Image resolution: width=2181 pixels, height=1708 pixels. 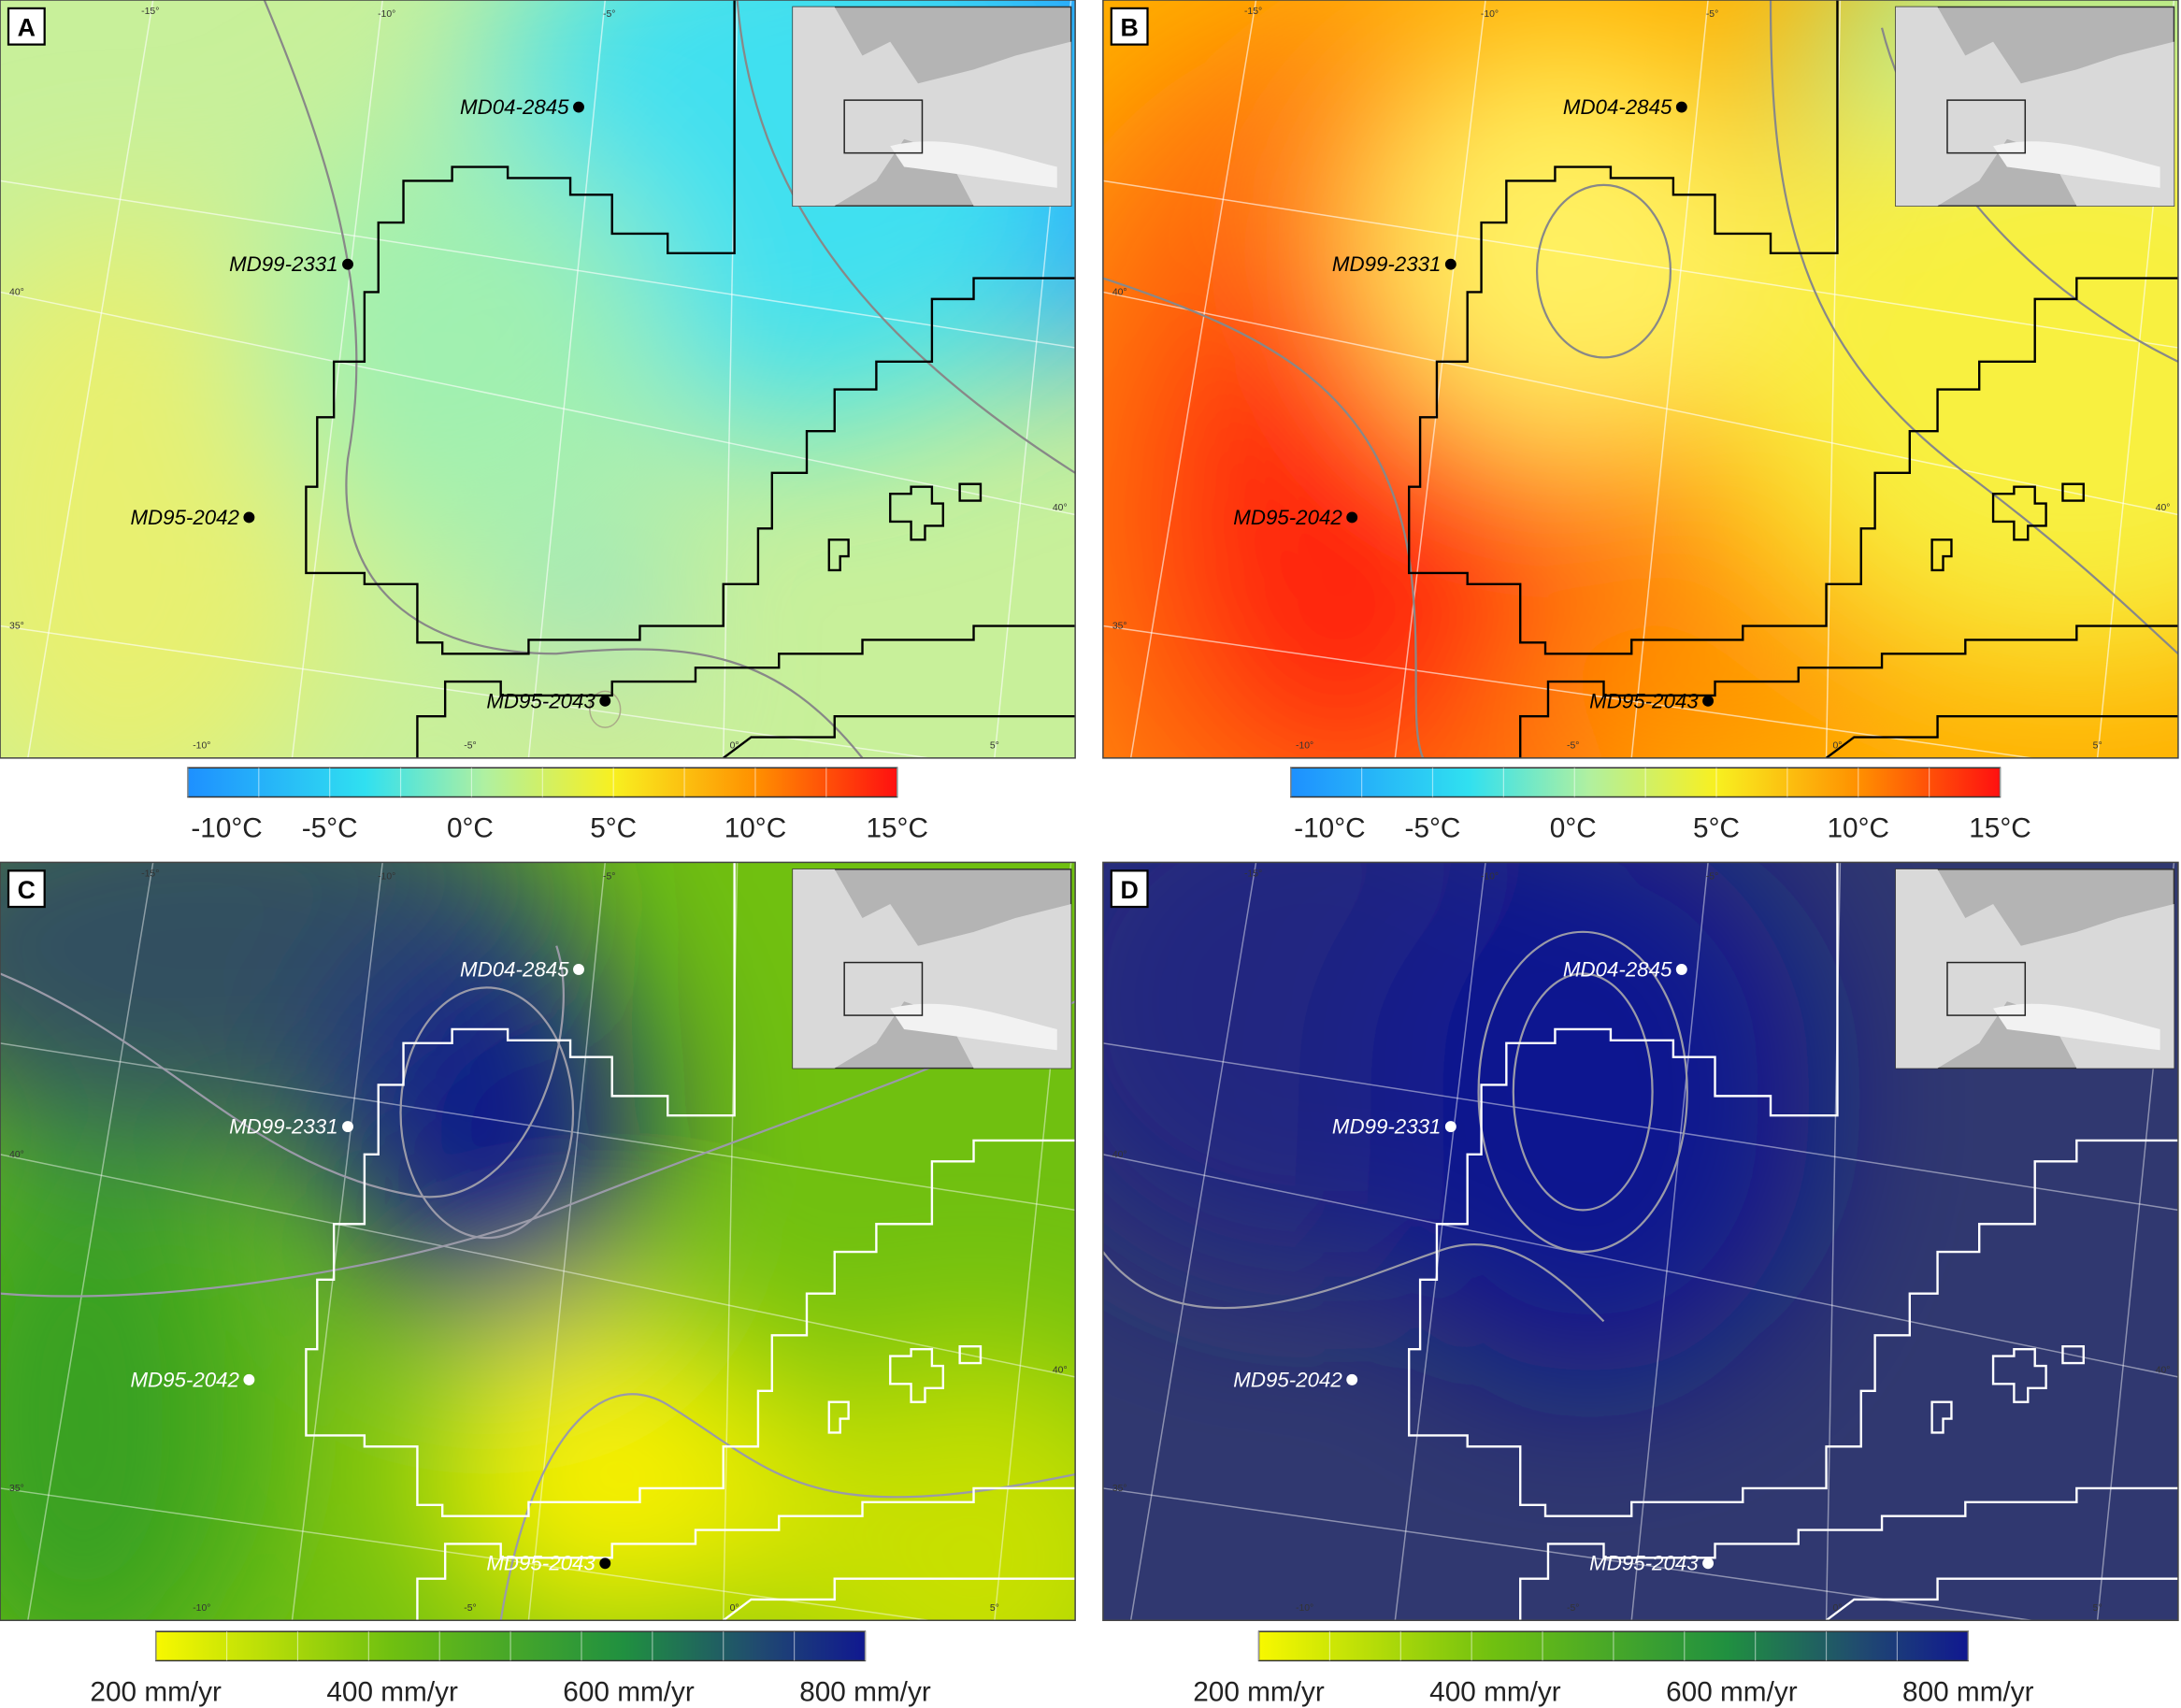 I want to click on field-blobs, so click(x=1457, y=1120).